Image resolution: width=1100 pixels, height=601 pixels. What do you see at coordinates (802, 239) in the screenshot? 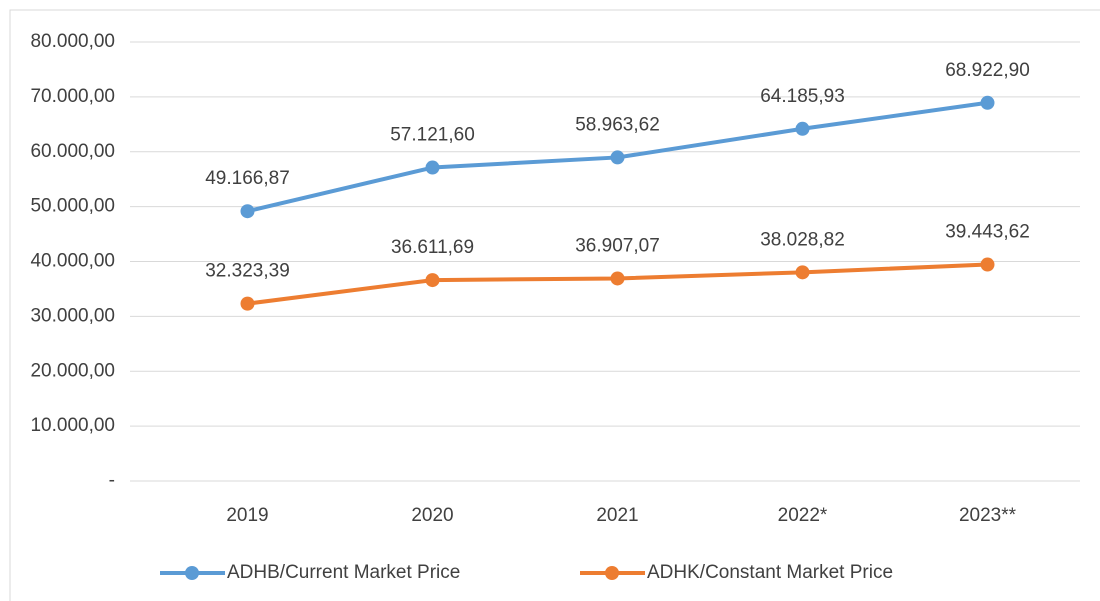
I see `data-label: 38.028,82` at bounding box center [802, 239].